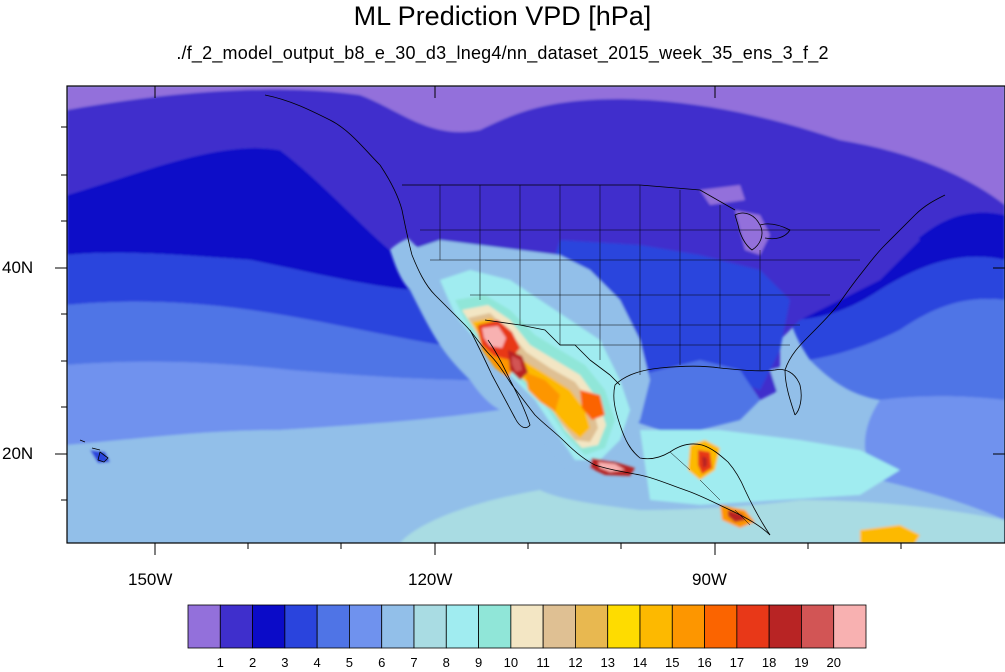 The width and height of the screenshot is (1005, 672). I want to click on vpd-canada-patch, so click(722, 195).